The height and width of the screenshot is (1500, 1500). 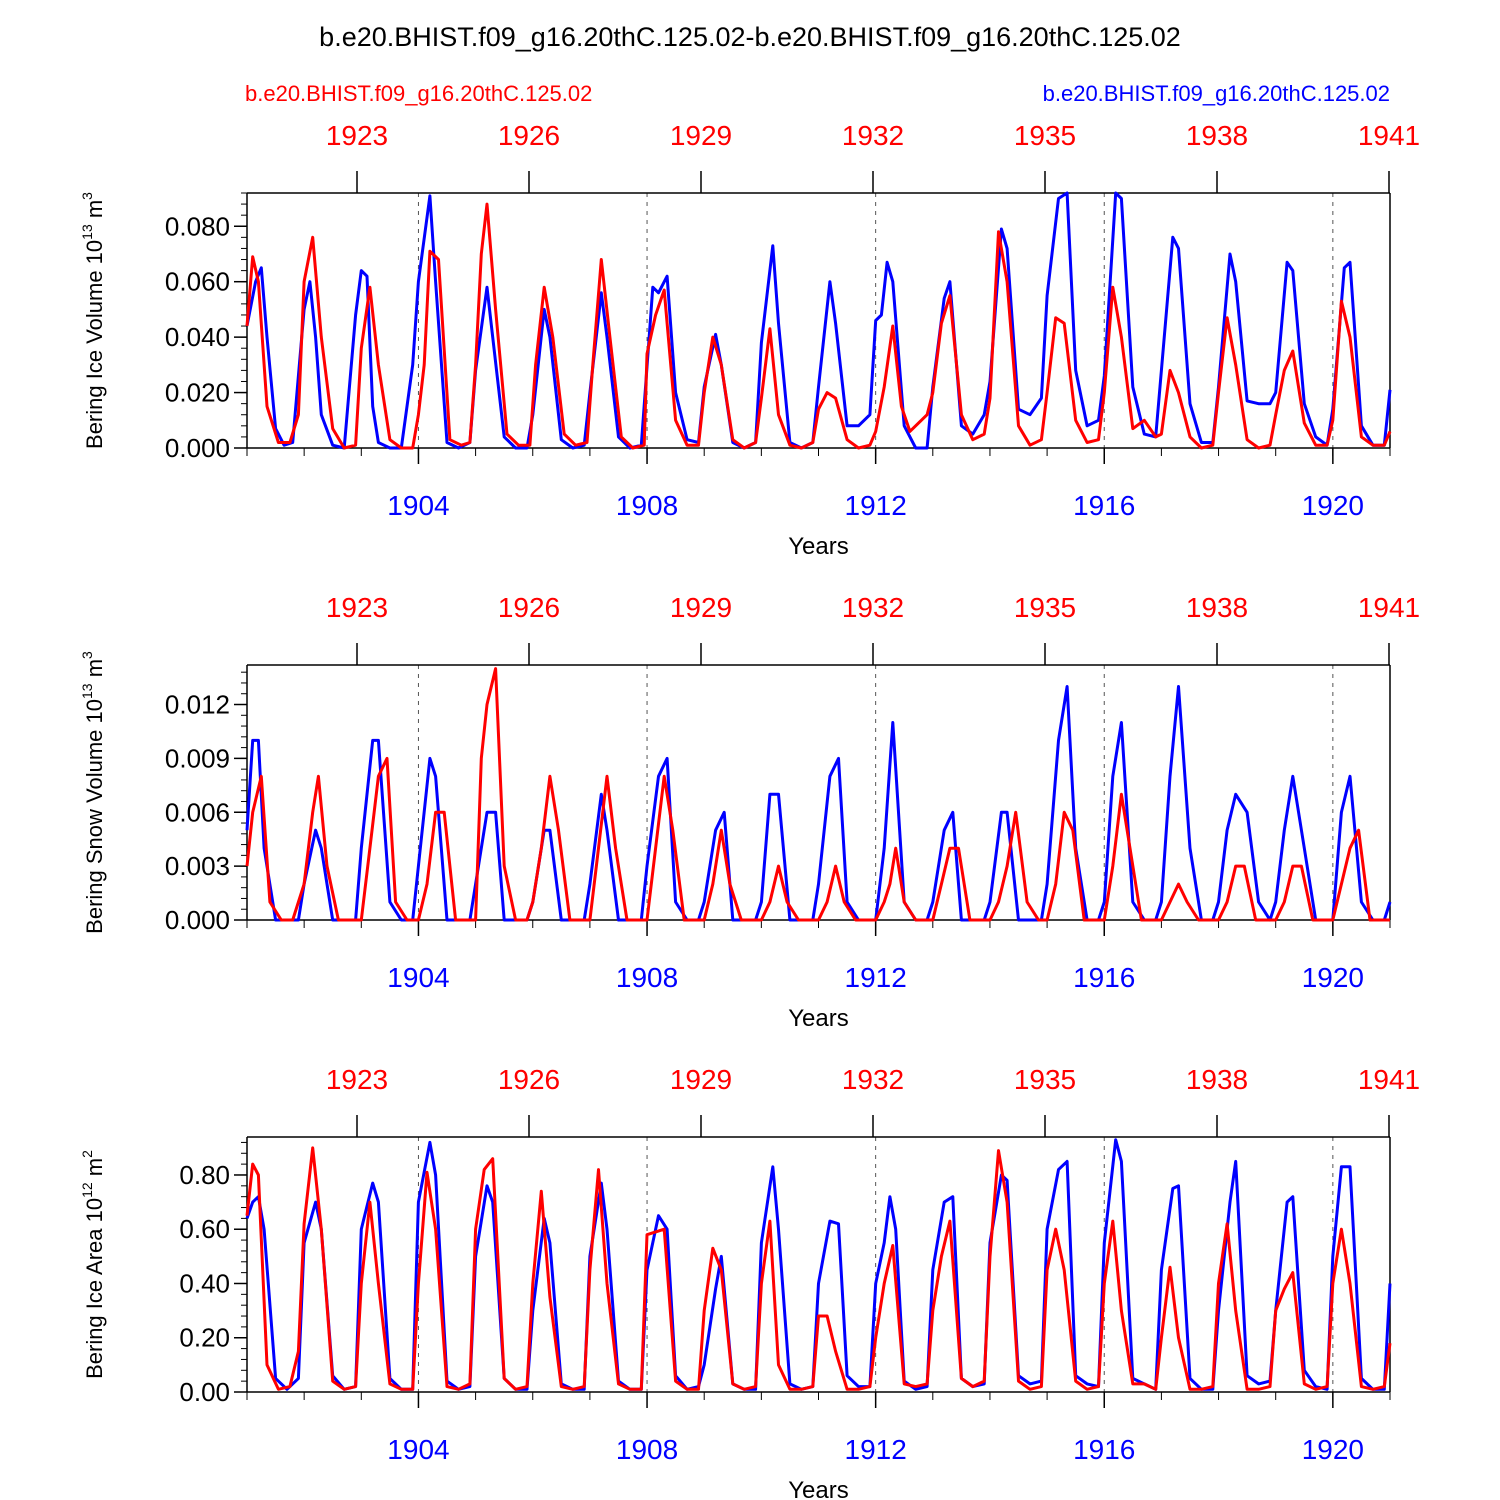 What do you see at coordinates (197, 337) in the screenshot?
I see `y-tick-label: 0.040` at bounding box center [197, 337].